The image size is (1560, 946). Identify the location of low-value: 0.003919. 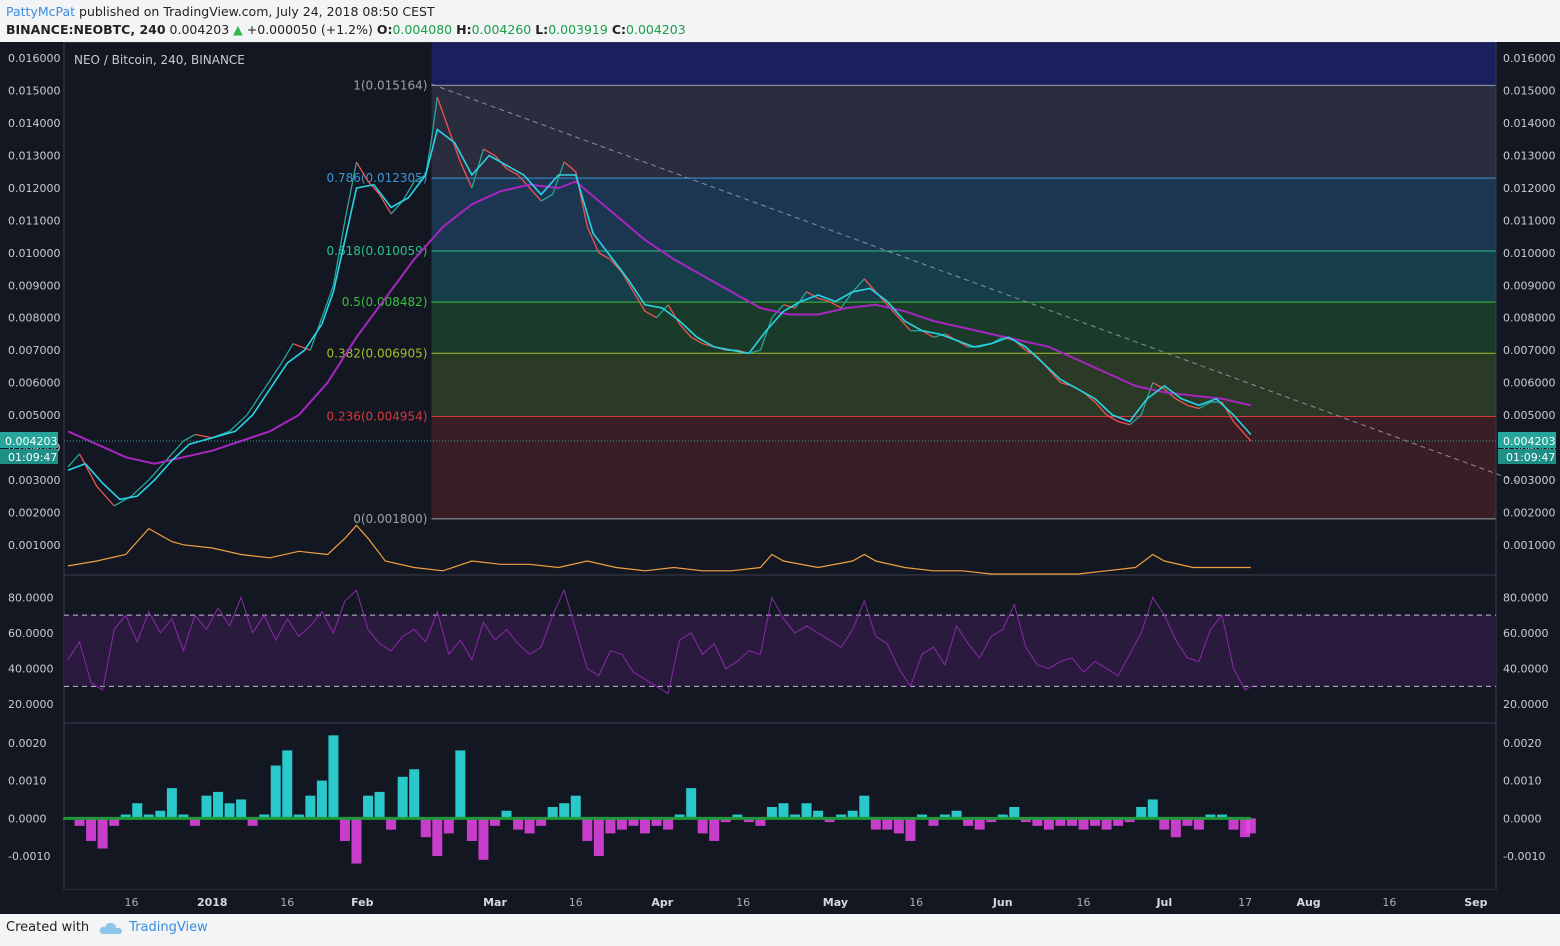
(578, 29).